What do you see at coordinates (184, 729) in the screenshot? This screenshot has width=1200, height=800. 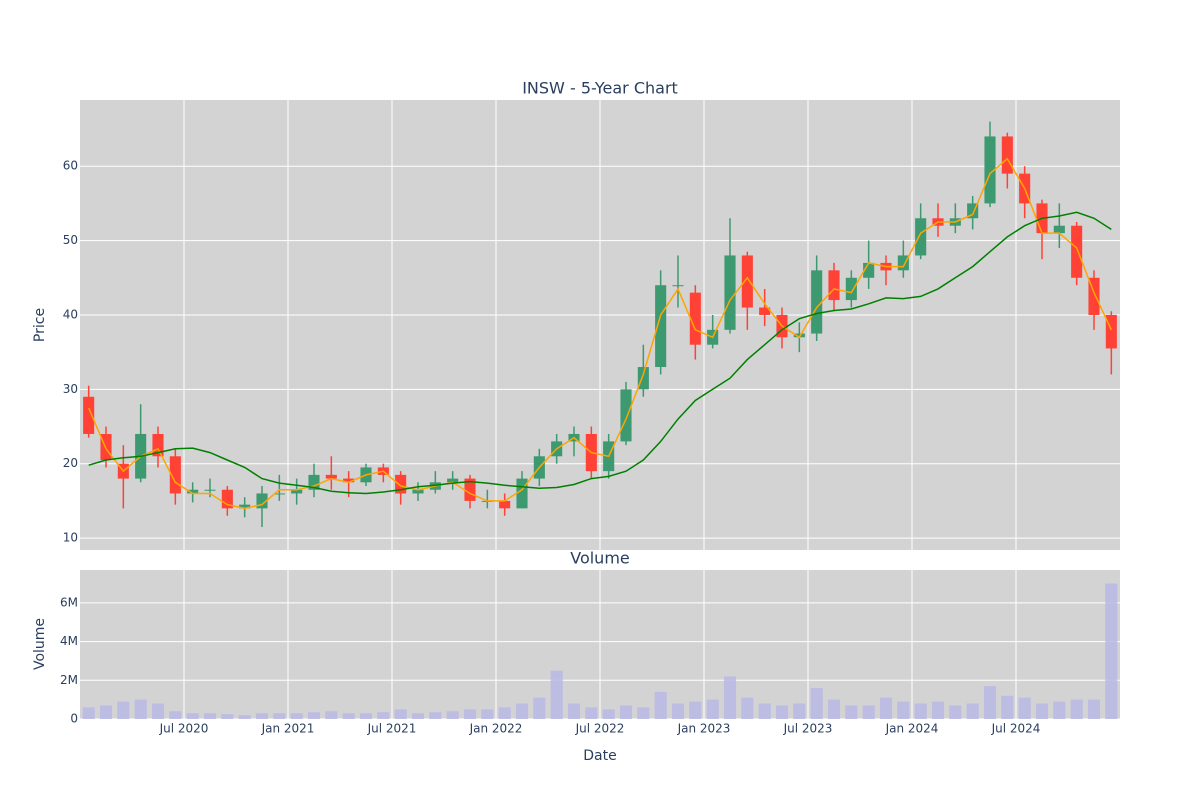 I see `x-tick-label: Jul 2020` at bounding box center [184, 729].